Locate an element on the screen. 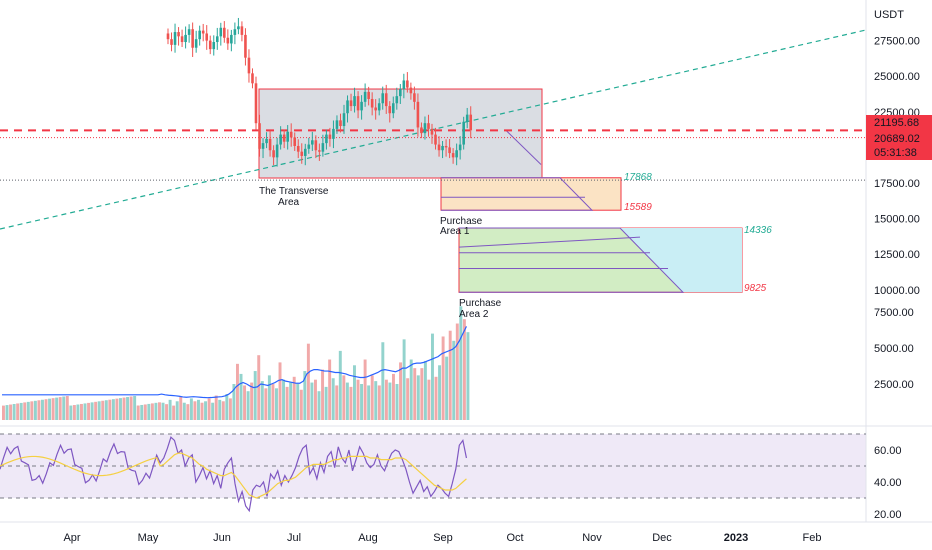 Image resolution: width=932 pixels, height=550 pixels. price-tick-label: 27500.00 is located at coordinates (897, 42).